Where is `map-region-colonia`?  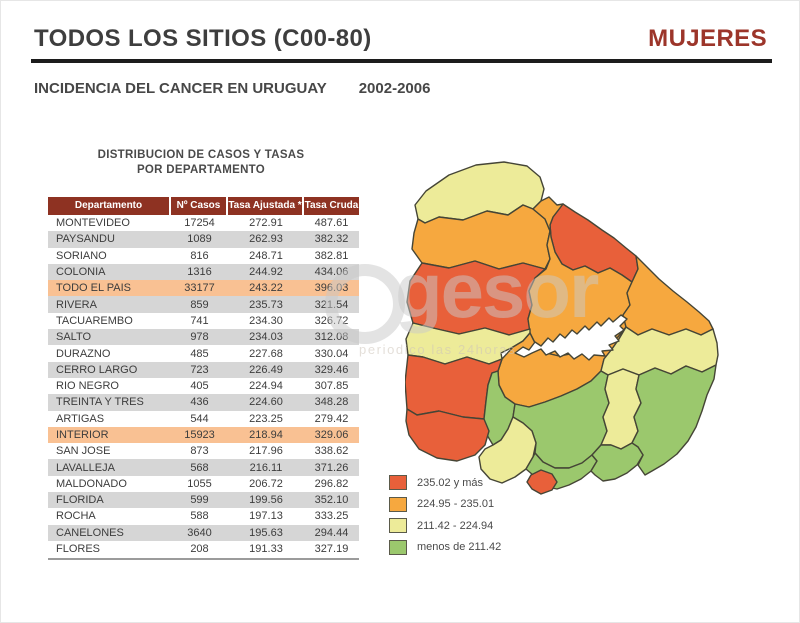 map-region-colonia is located at coordinates (447, 435).